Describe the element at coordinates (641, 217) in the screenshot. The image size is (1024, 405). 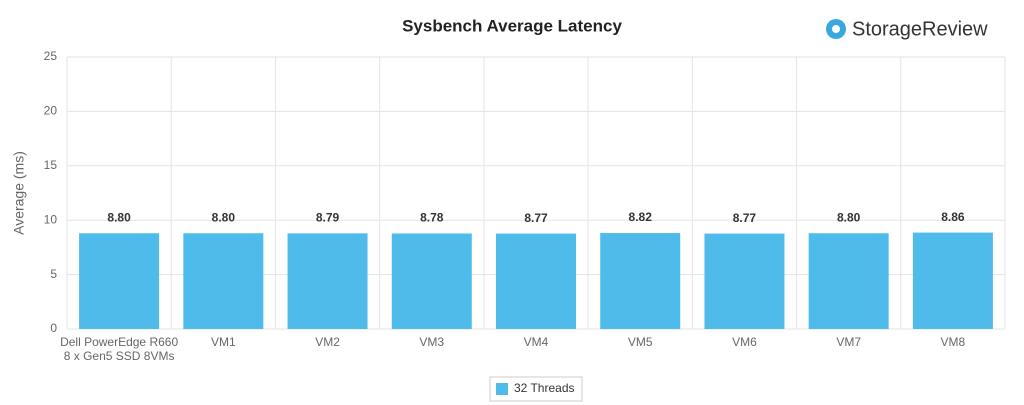
I see `value-label: 8.82` at that location.